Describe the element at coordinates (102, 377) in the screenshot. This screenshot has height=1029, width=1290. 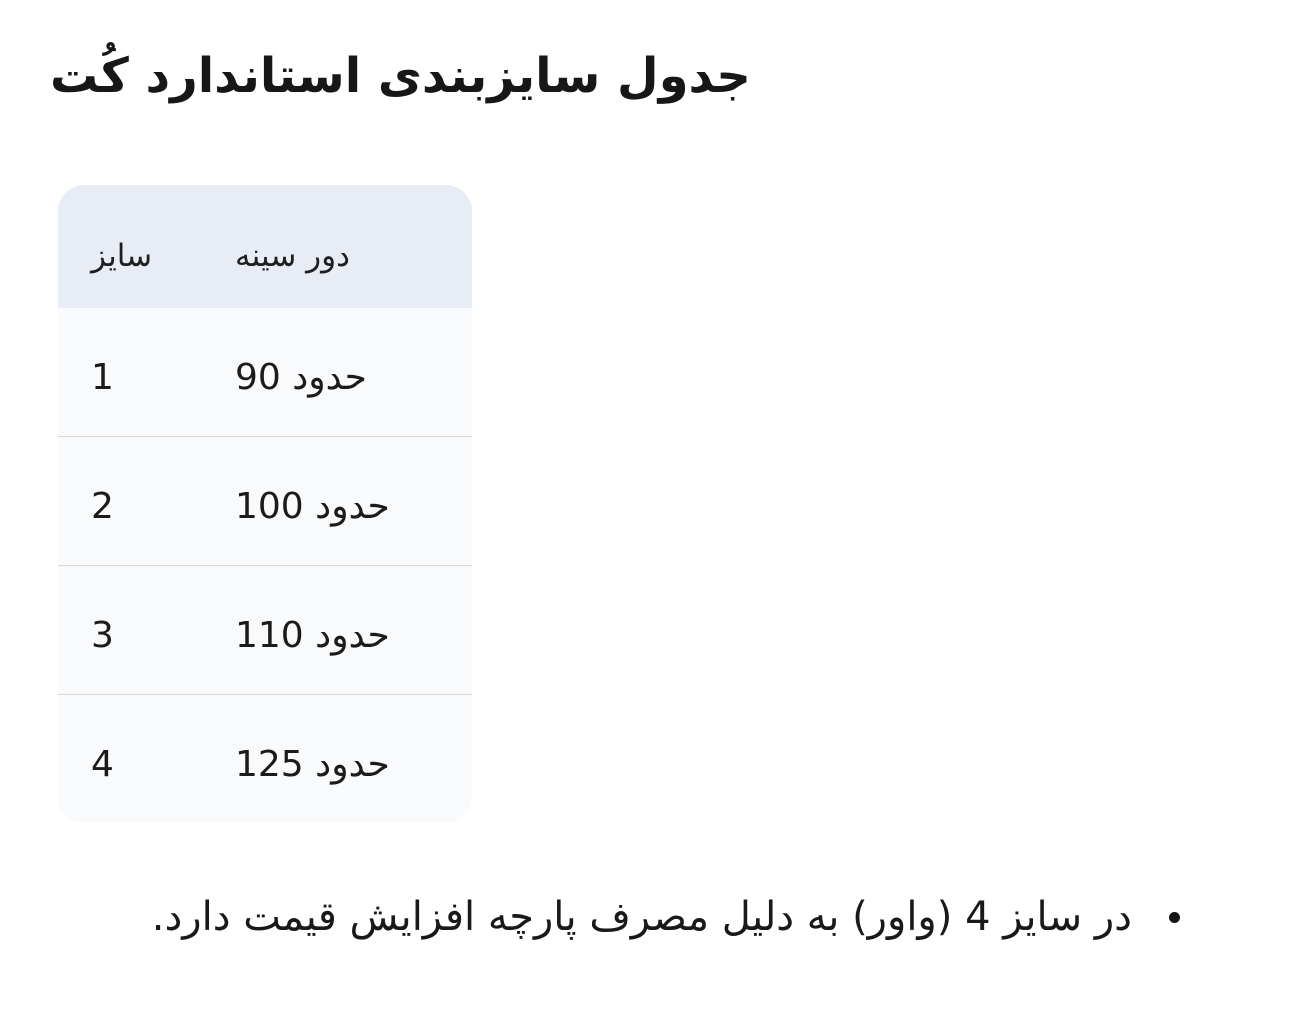
I see `cell-size-value: 1` at that location.